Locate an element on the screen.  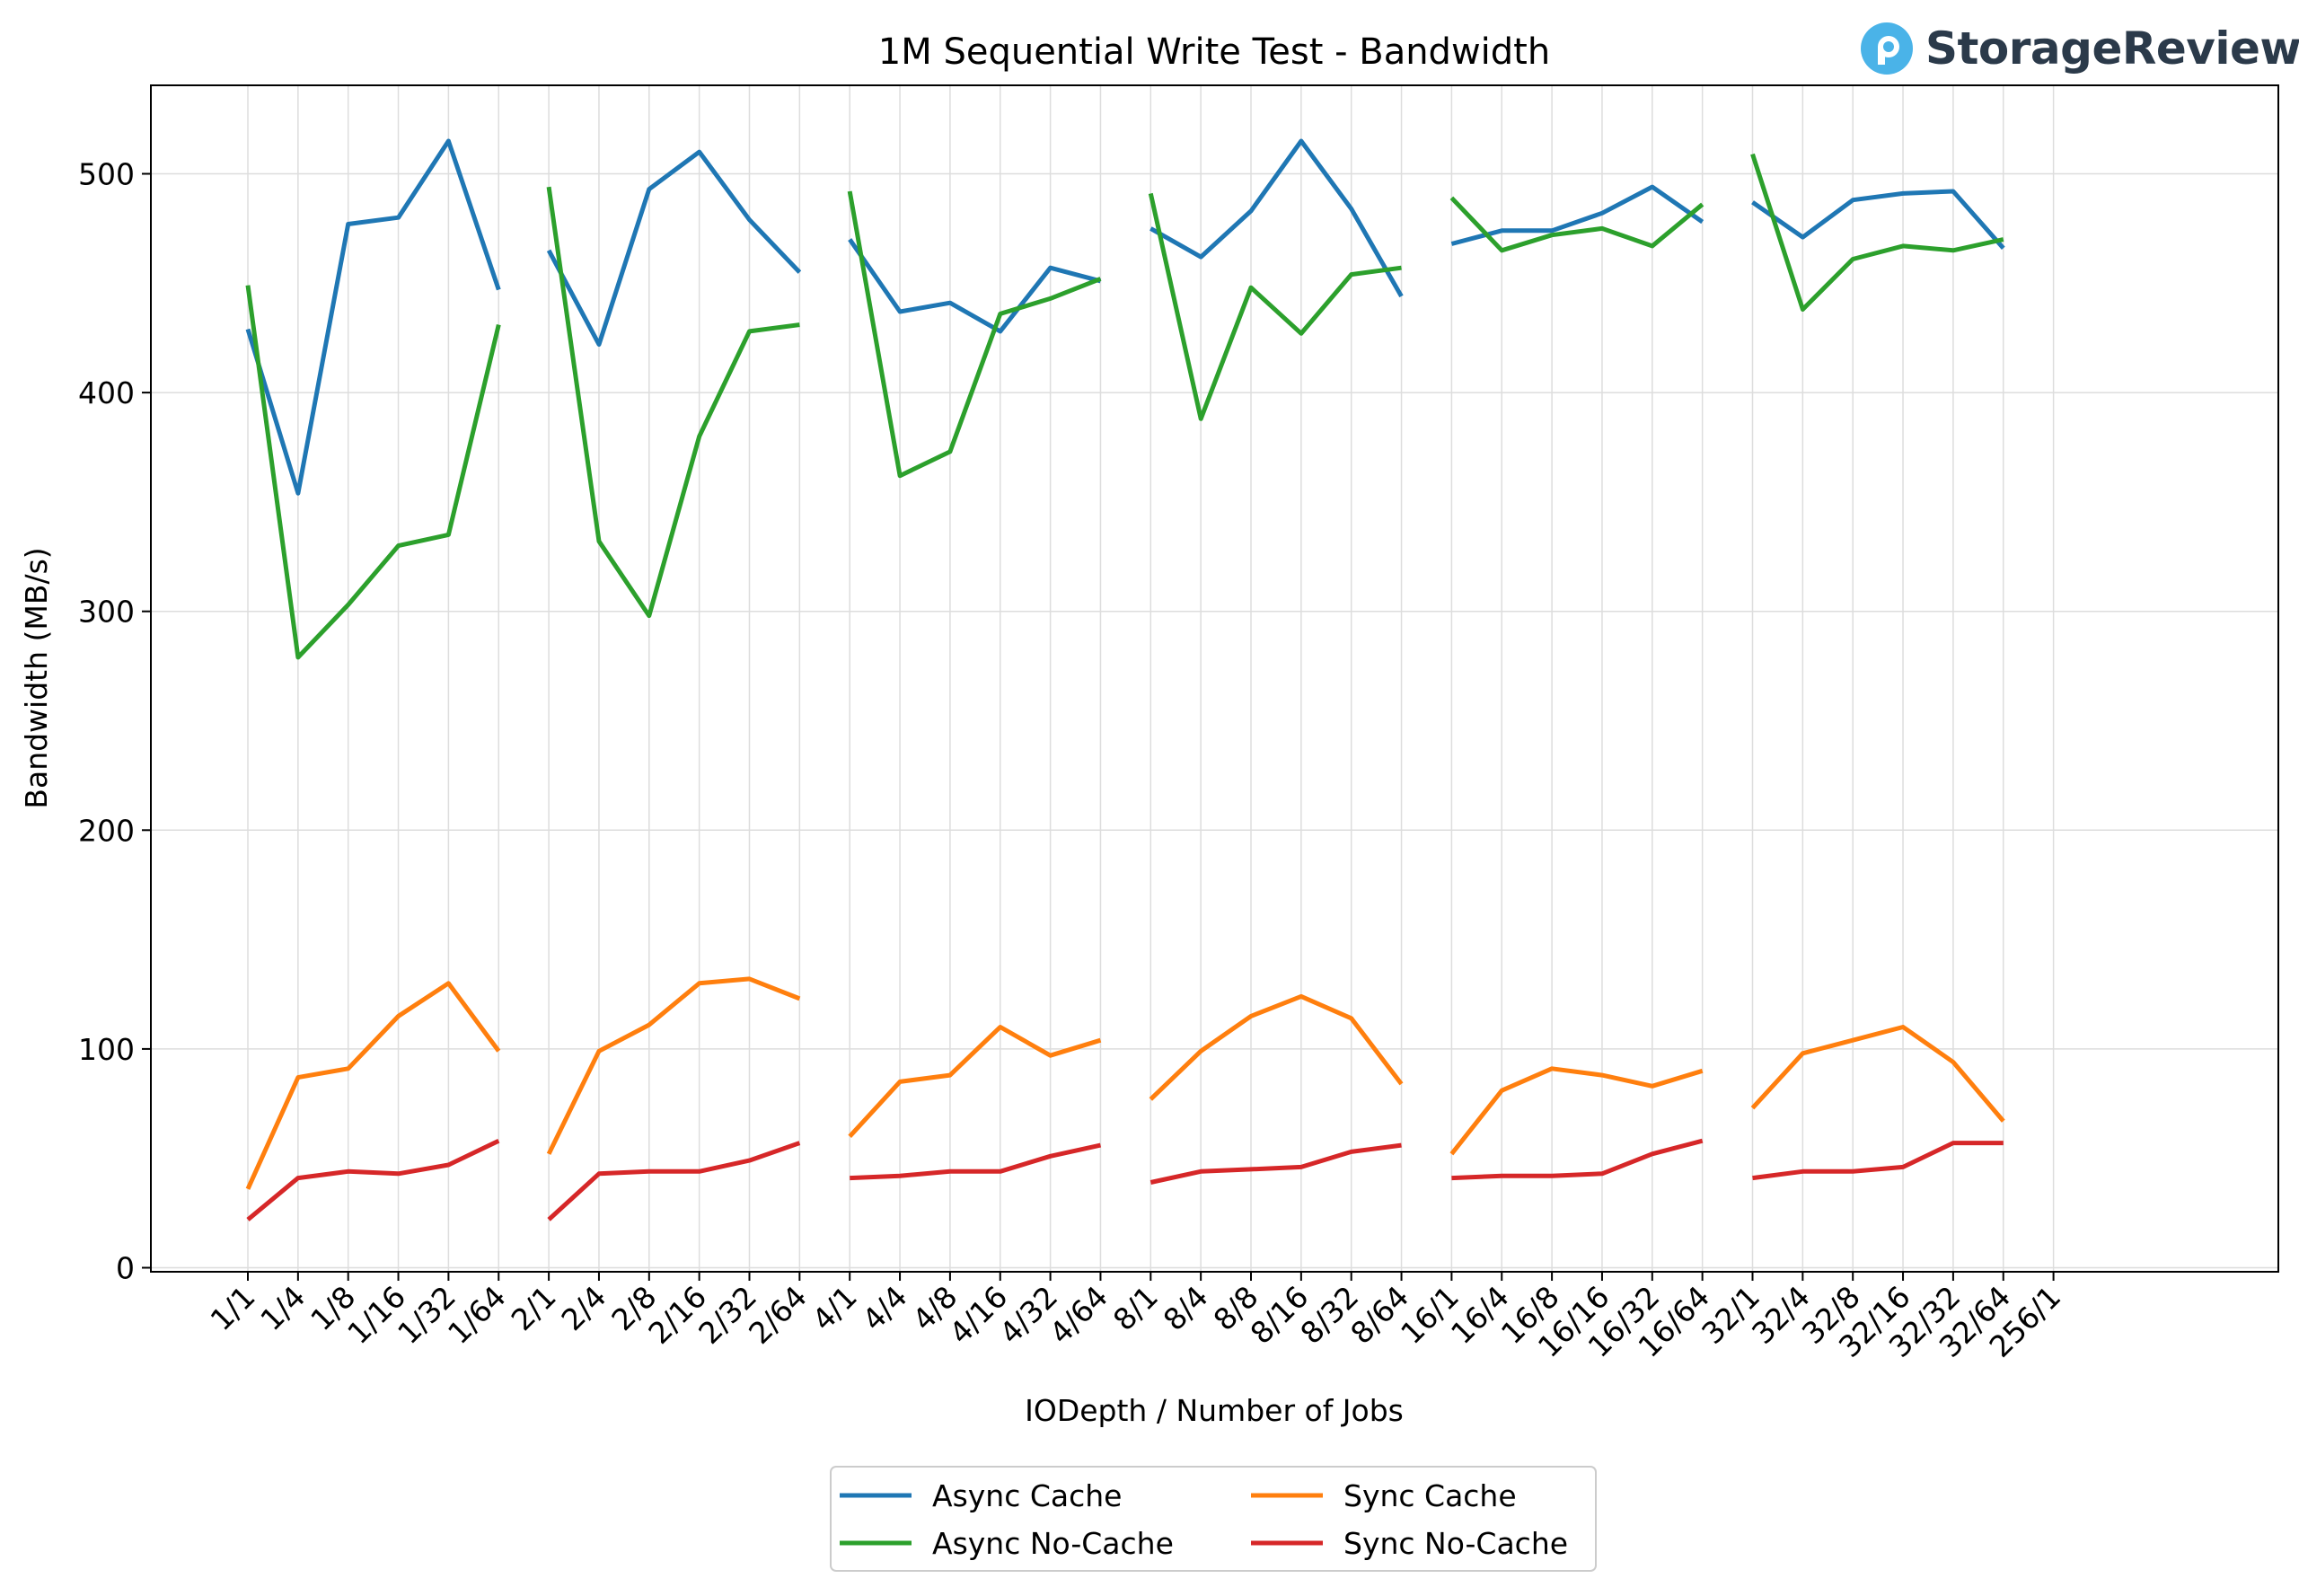
y-axis-ticks: 0 100 200 300 400 500 is located at coordinates (115, 721).